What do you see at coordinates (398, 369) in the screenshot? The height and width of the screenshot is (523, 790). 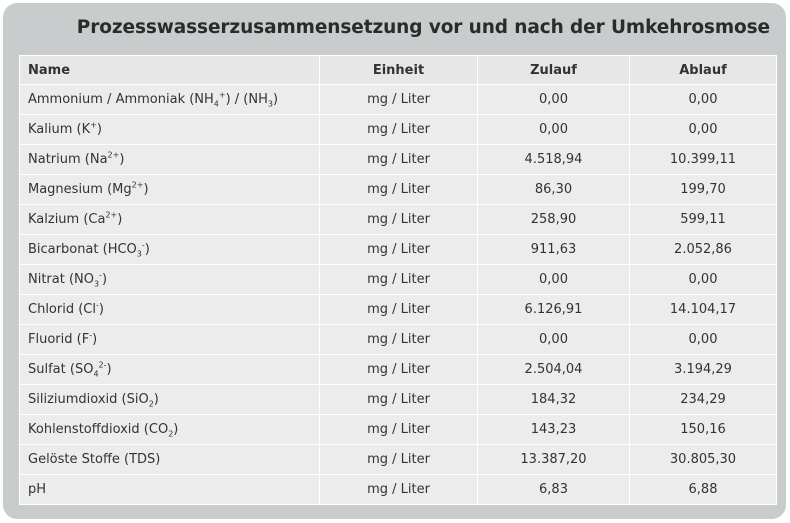 I see `table-row: Sulfat (SO42-) mg / Liter 2.504,04 3.194,29` at bounding box center [398, 369].